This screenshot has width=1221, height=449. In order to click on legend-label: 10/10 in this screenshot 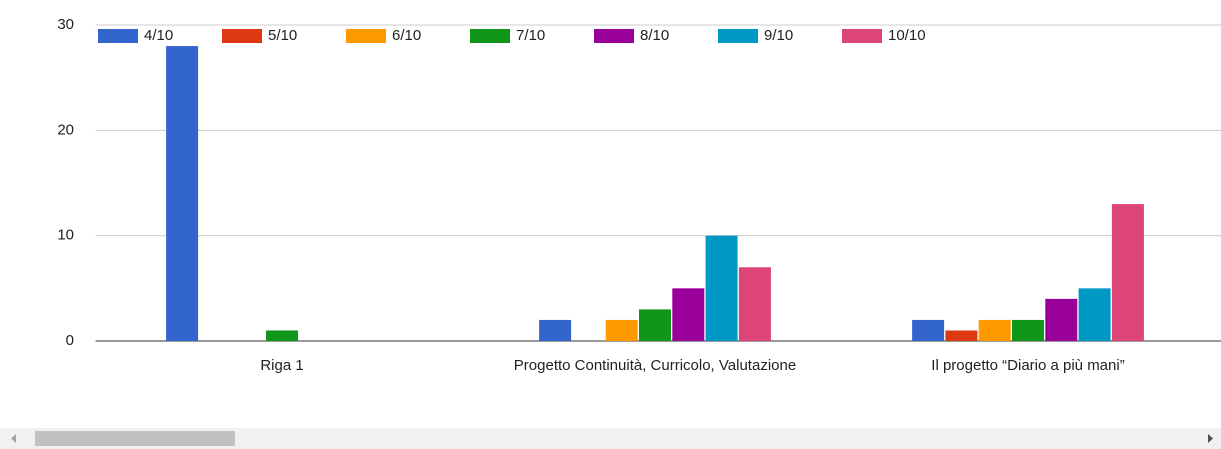, I will do `click(907, 35)`.